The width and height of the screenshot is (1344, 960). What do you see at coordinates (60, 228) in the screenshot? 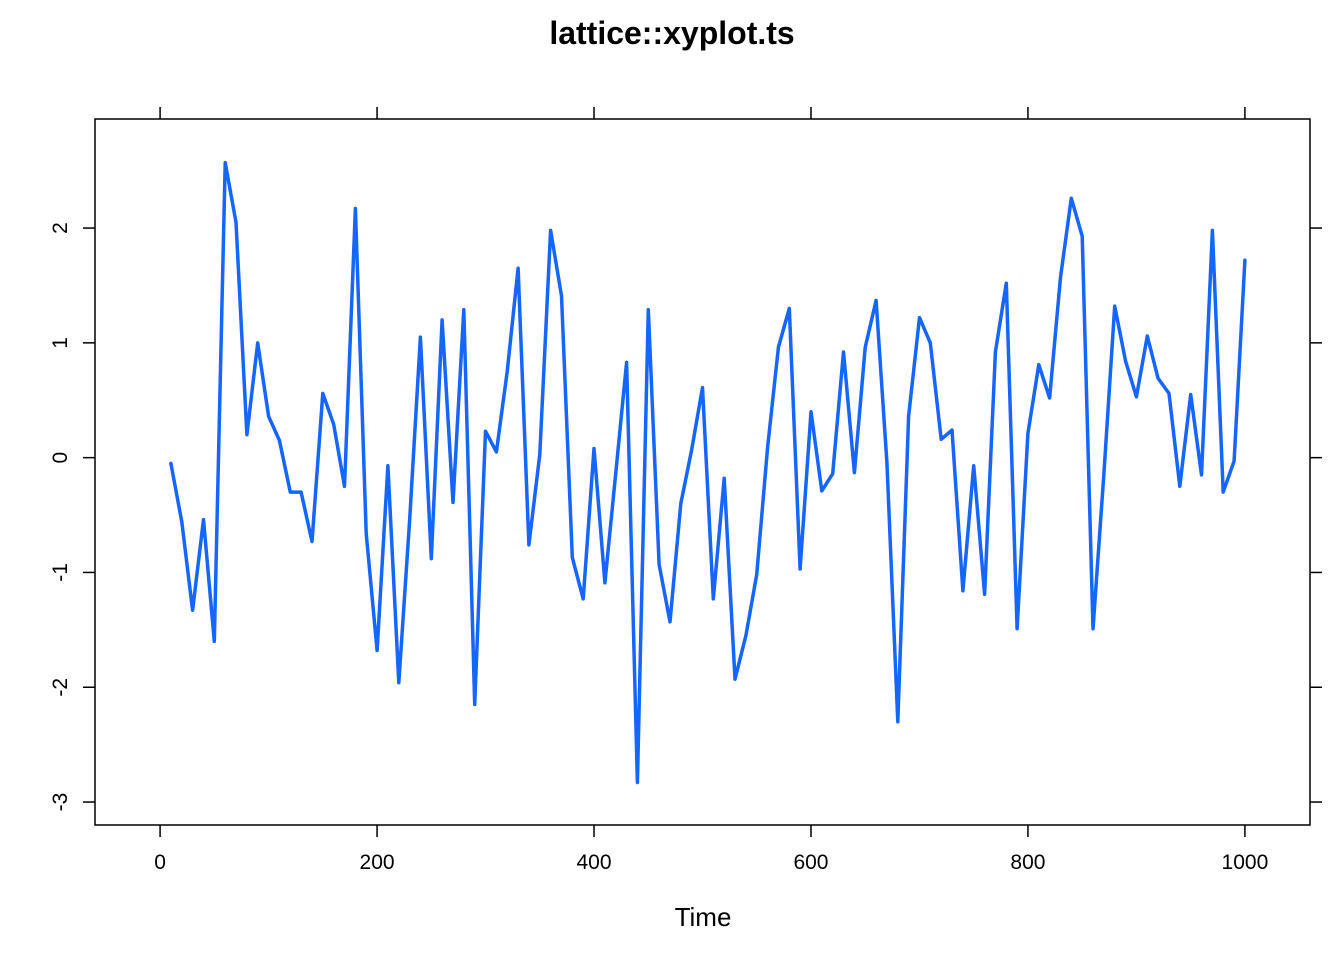
I see `y-tick-label: 2` at bounding box center [60, 228].